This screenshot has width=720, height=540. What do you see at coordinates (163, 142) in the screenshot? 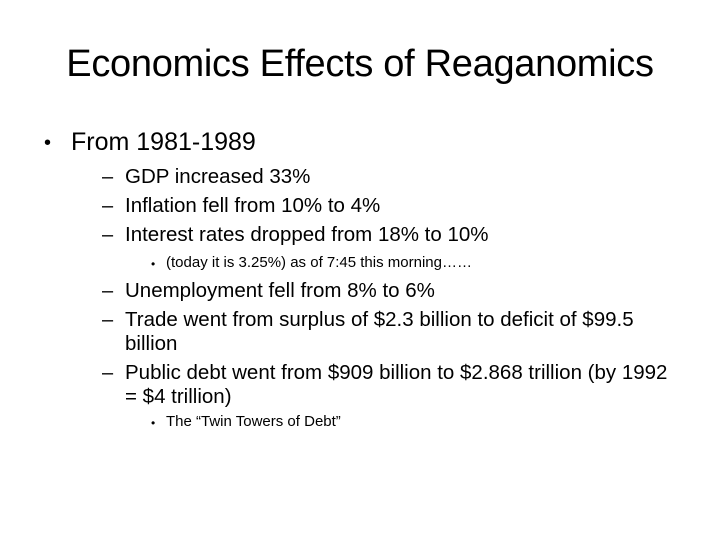
I see `bullet-text: From 1981-1989` at bounding box center [163, 142].